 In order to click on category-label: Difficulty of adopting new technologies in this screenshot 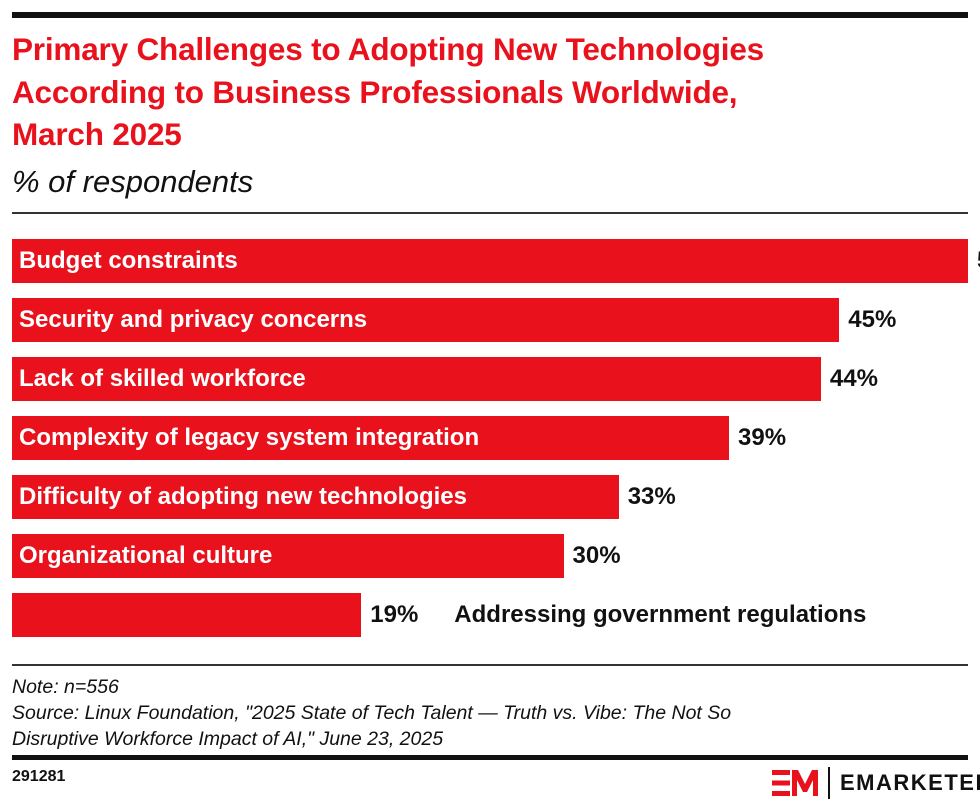, I will do `click(243, 496)`.